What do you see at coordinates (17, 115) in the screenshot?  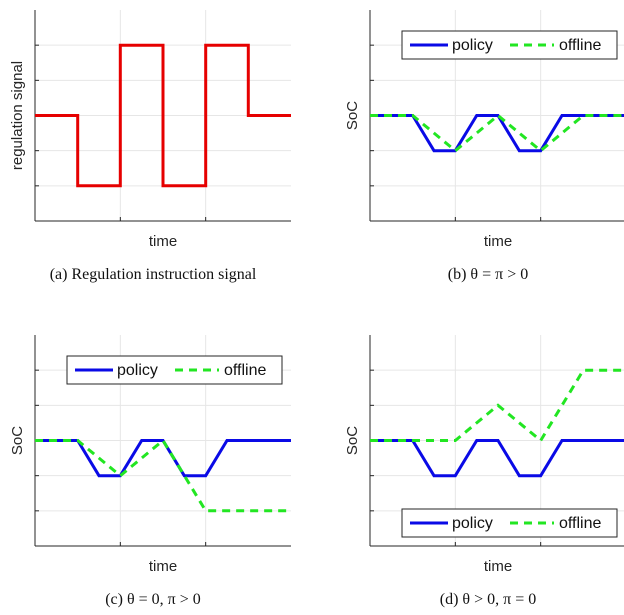 I see `y-axis-label: regulation signal` at bounding box center [17, 115].